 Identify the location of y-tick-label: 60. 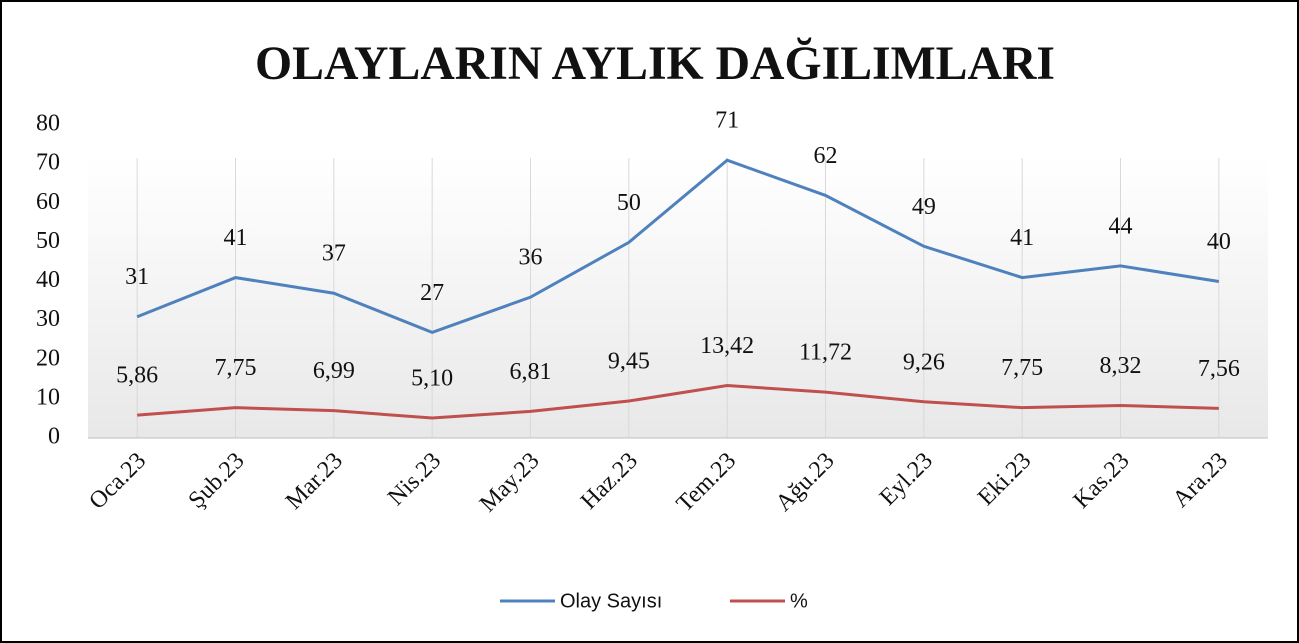
(48, 202).